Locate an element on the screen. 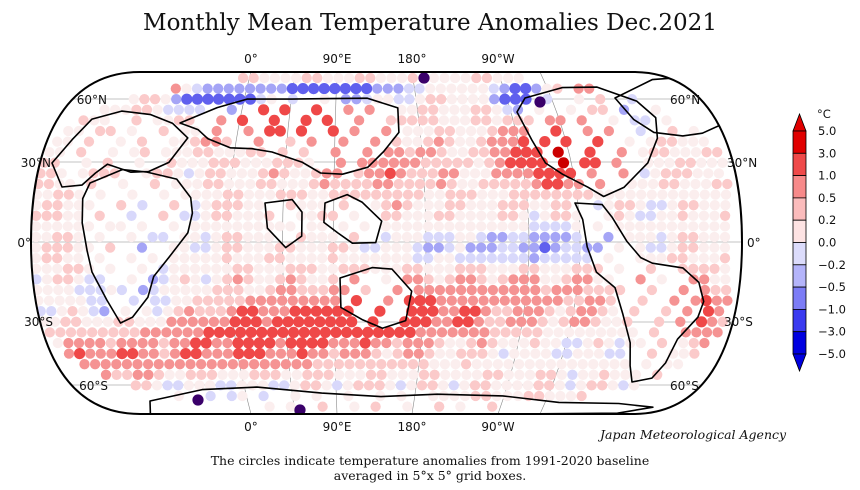 This screenshot has width=860, height=490. colorbar-segment is located at coordinates (799, 343).